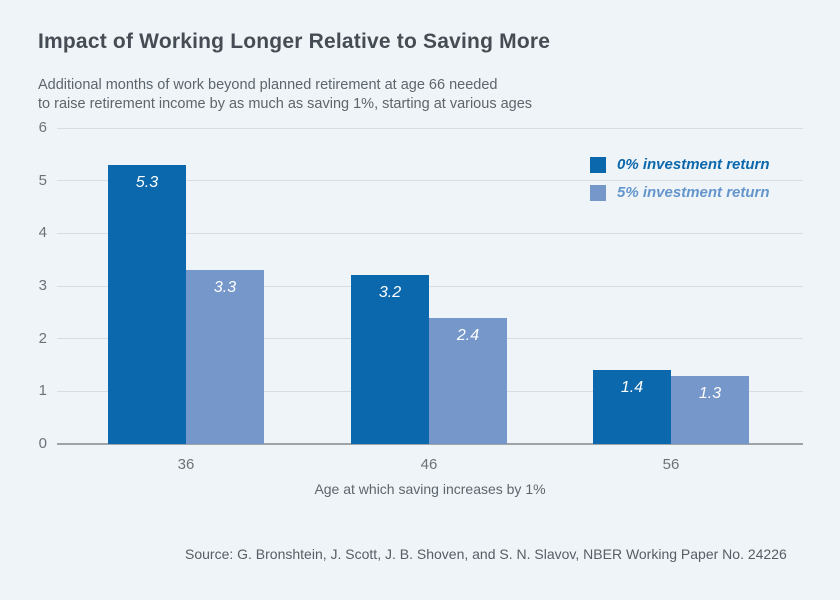  What do you see at coordinates (42, 127) in the screenshot?
I see `y-axis-tick: 6` at bounding box center [42, 127].